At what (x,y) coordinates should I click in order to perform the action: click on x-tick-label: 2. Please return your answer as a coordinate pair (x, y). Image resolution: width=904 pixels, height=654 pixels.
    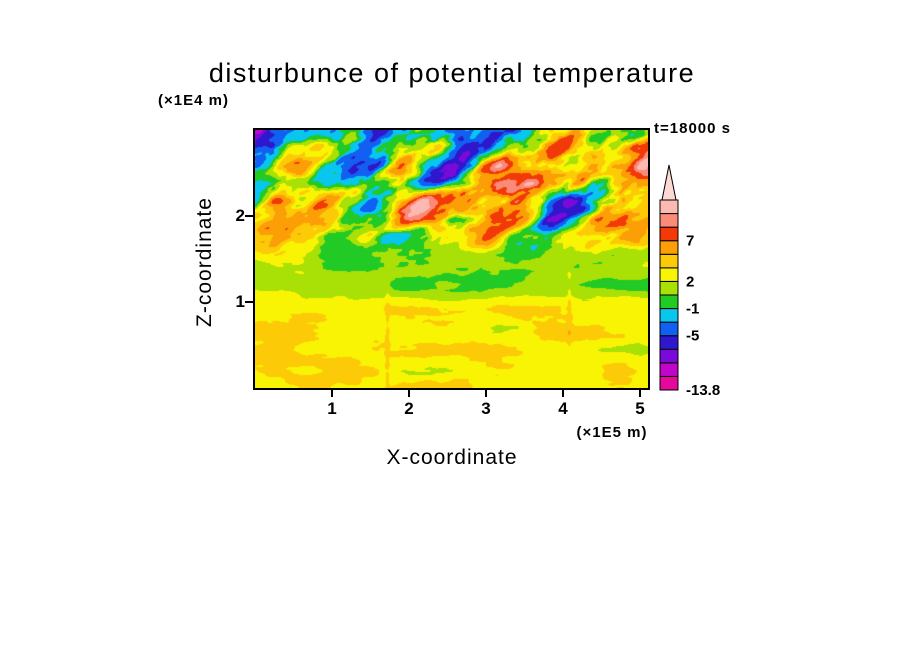
    Looking at the image, I should click on (409, 408).